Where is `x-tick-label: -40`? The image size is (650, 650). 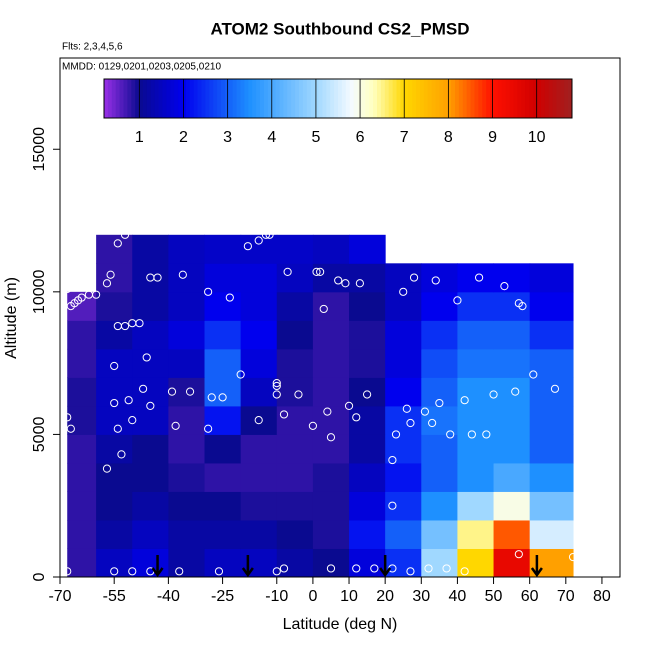 x-tick-label: -40 is located at coordinates (168, 596).